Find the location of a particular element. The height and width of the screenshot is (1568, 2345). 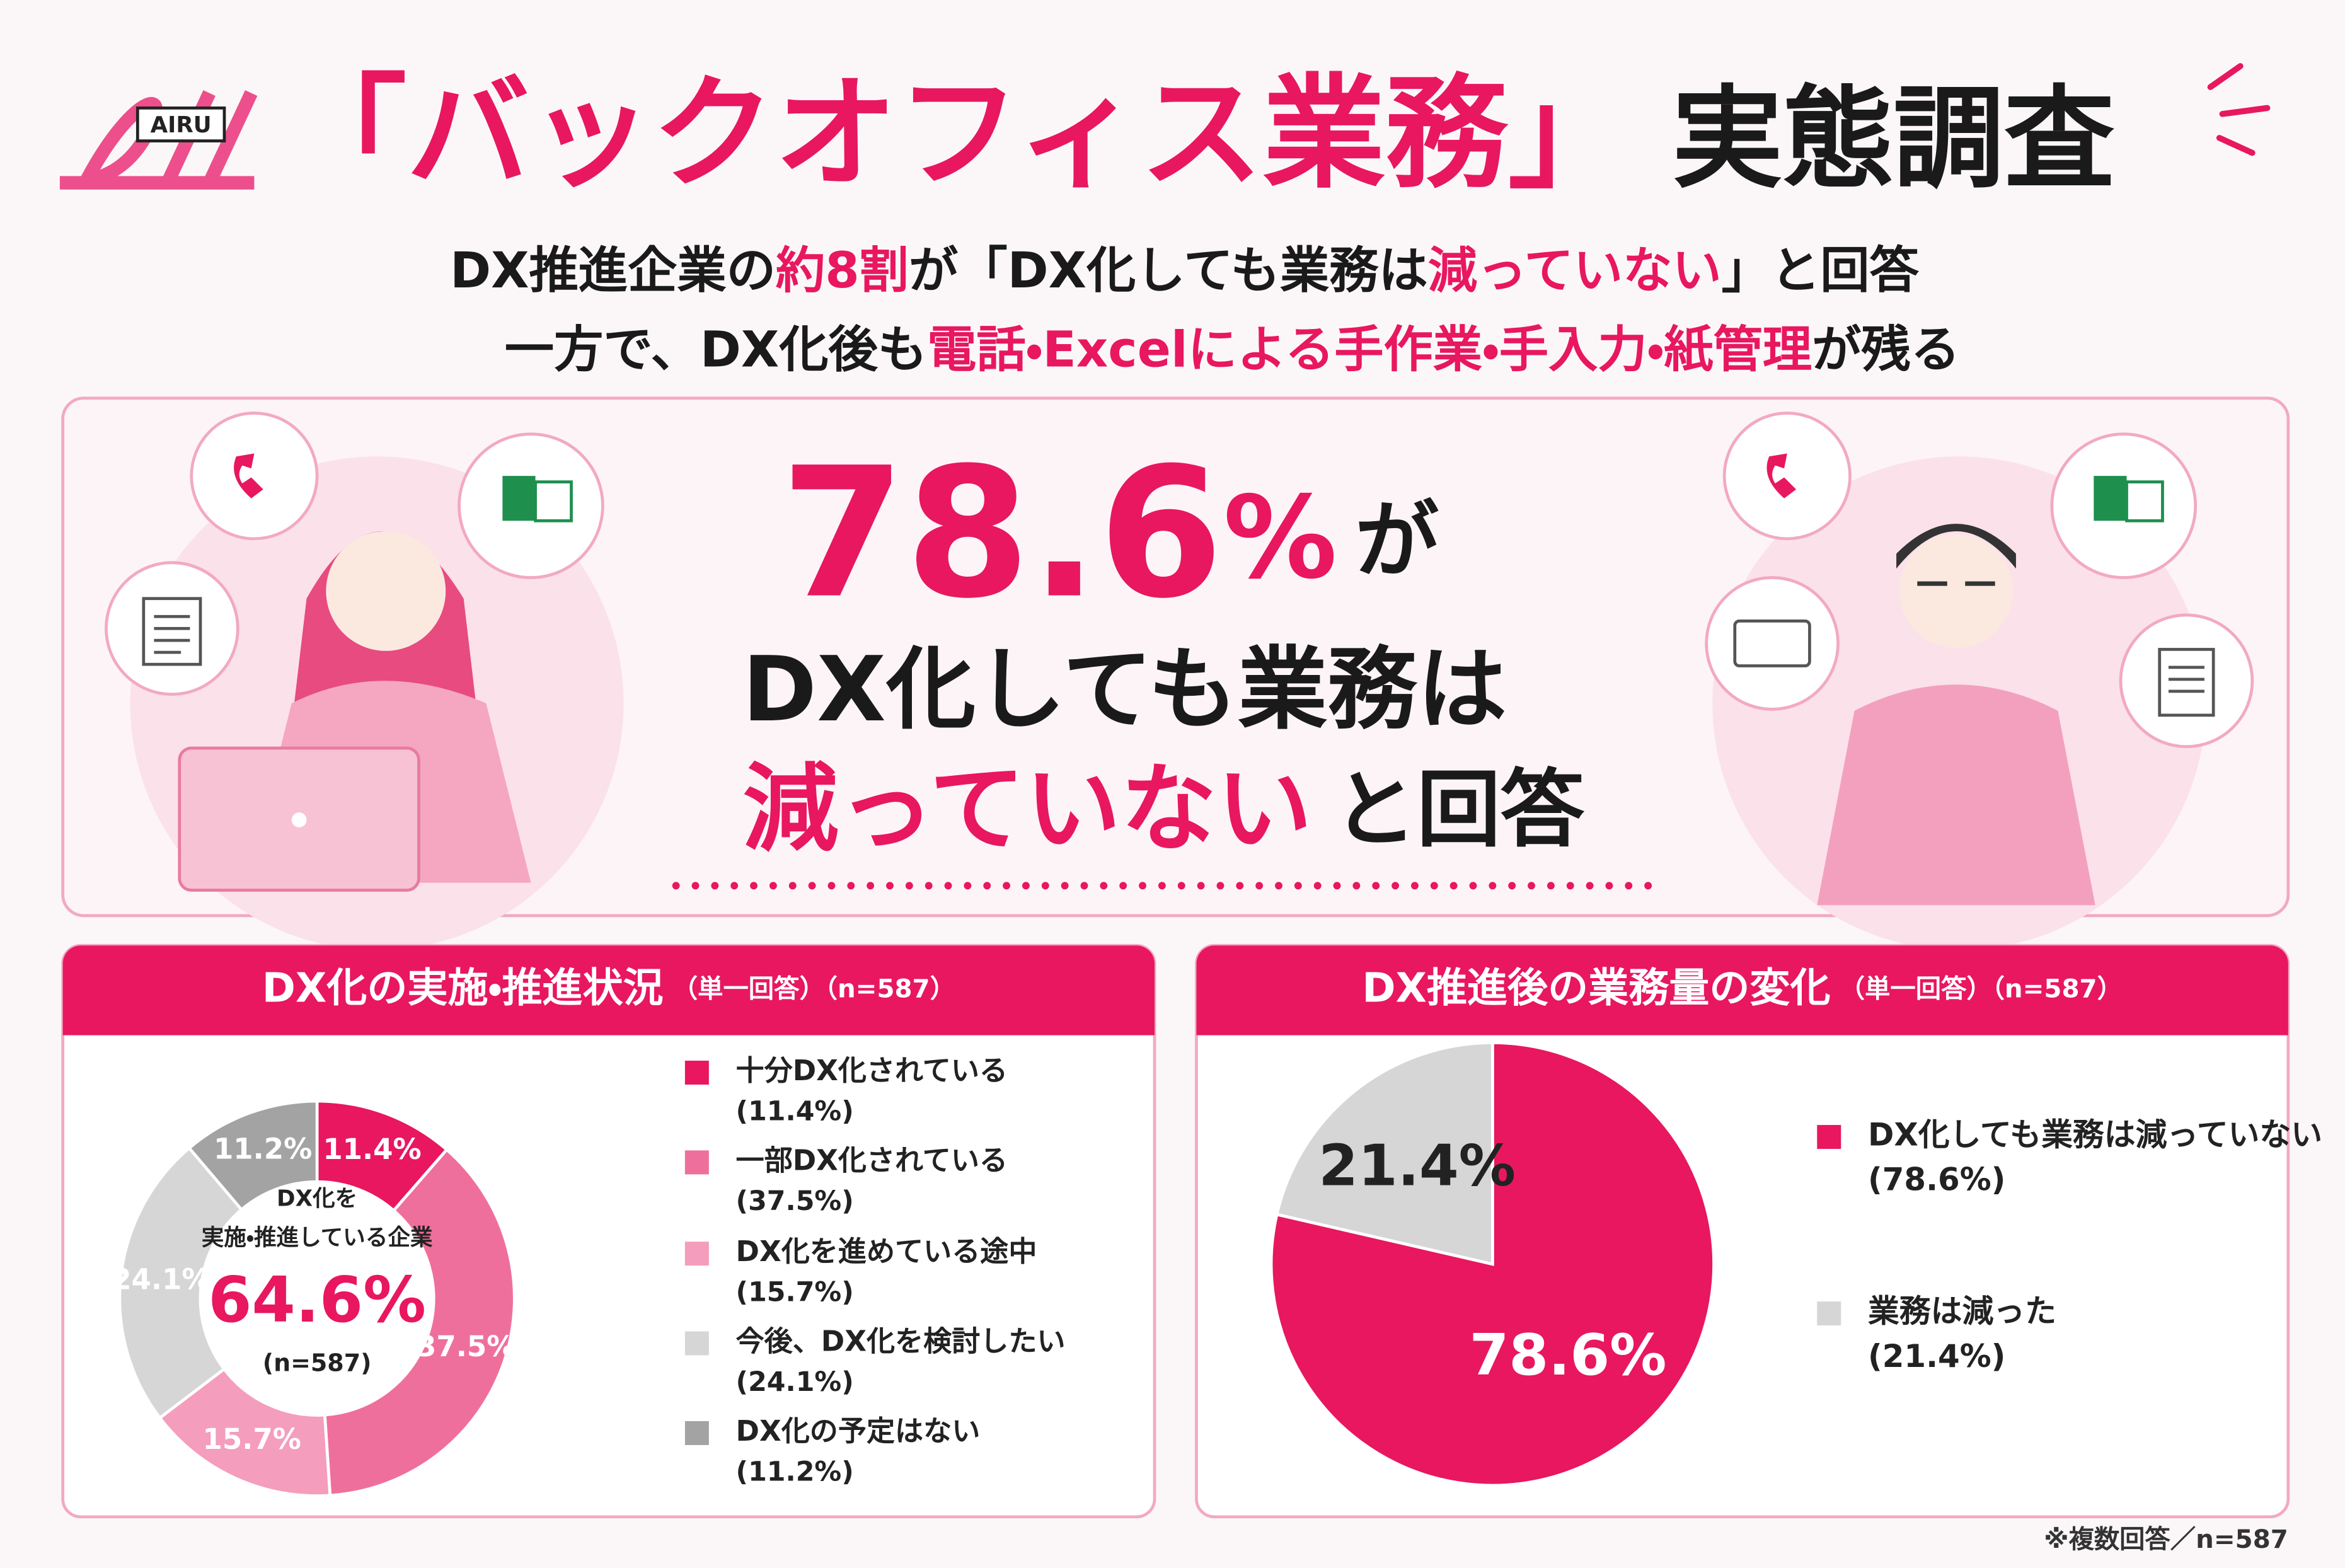

chart-title: DX化の実施・推進状況 is located at coordinates (463, 989).